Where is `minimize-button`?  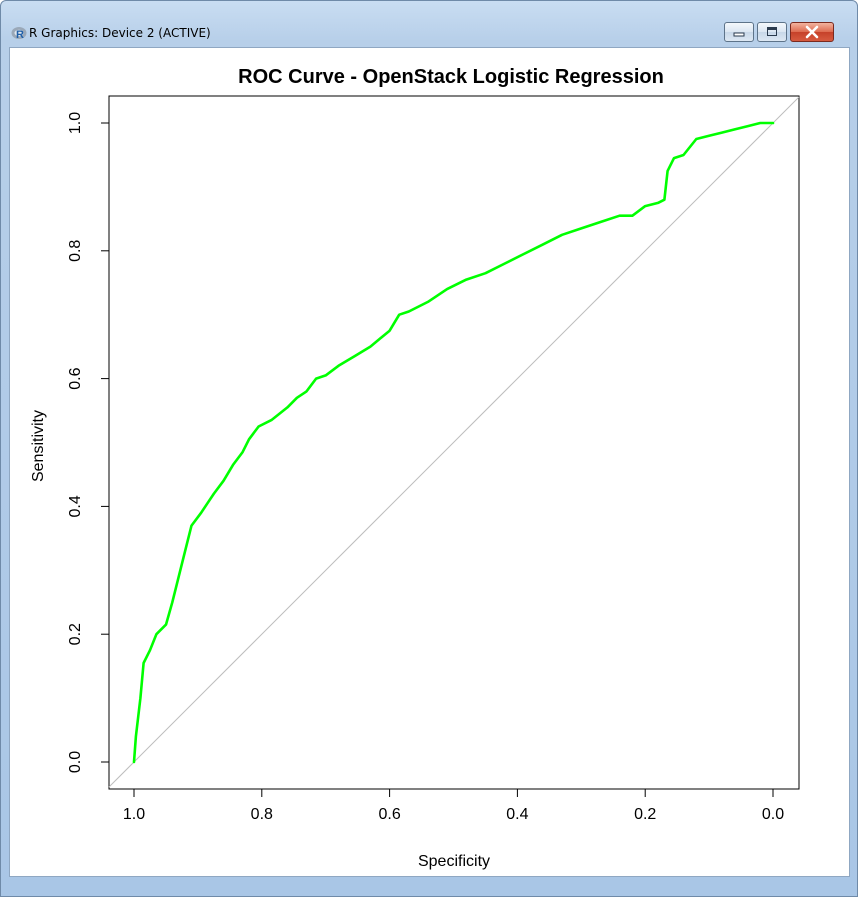 minimize-button is located at coordinates (739, 32).